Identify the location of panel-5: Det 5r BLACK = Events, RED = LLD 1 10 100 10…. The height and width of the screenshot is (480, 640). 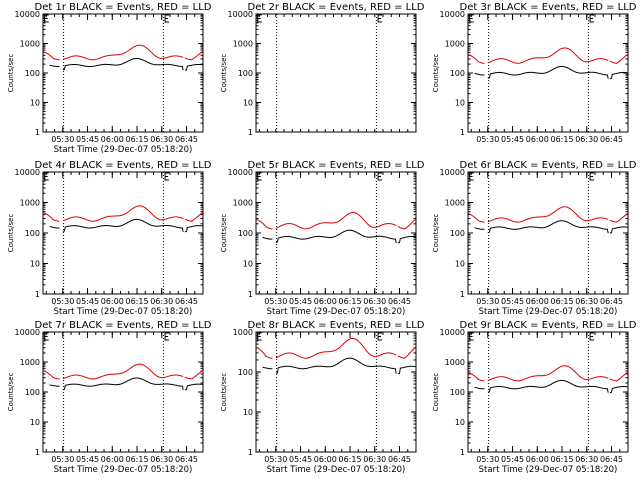
(322, 238).